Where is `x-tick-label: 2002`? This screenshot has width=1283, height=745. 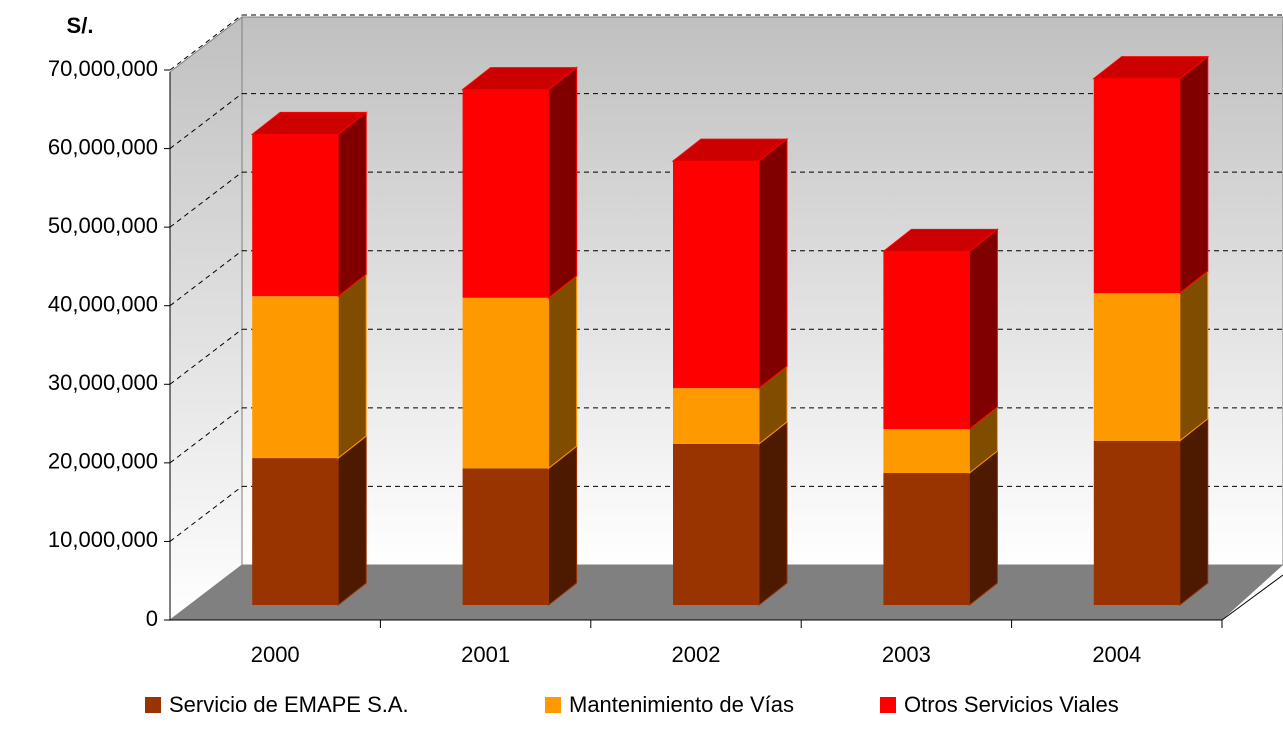
x-tick-label: 2002 is located at coordinates (696, 654).